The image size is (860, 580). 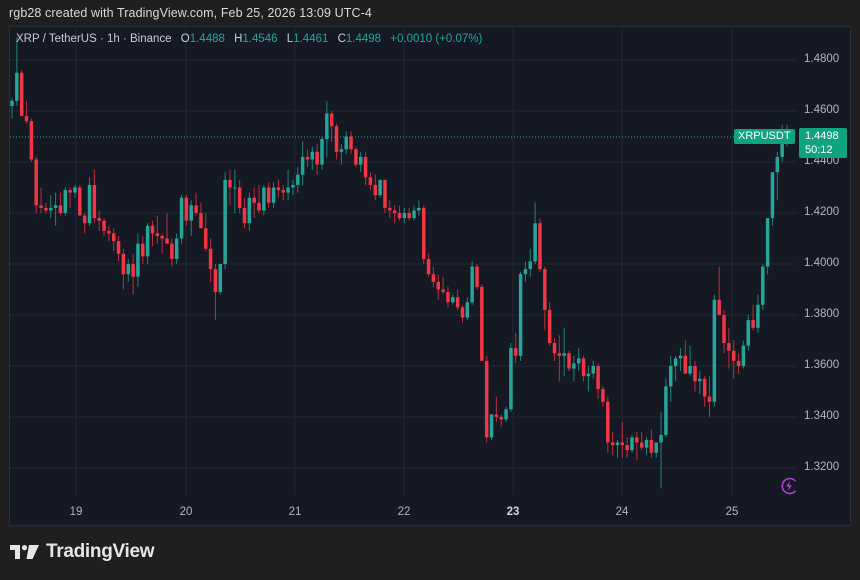 What do you see at coordinates (207, 39) in the screenshot?
I see `open-value: 1.4488` at bounding box center [207, 39].